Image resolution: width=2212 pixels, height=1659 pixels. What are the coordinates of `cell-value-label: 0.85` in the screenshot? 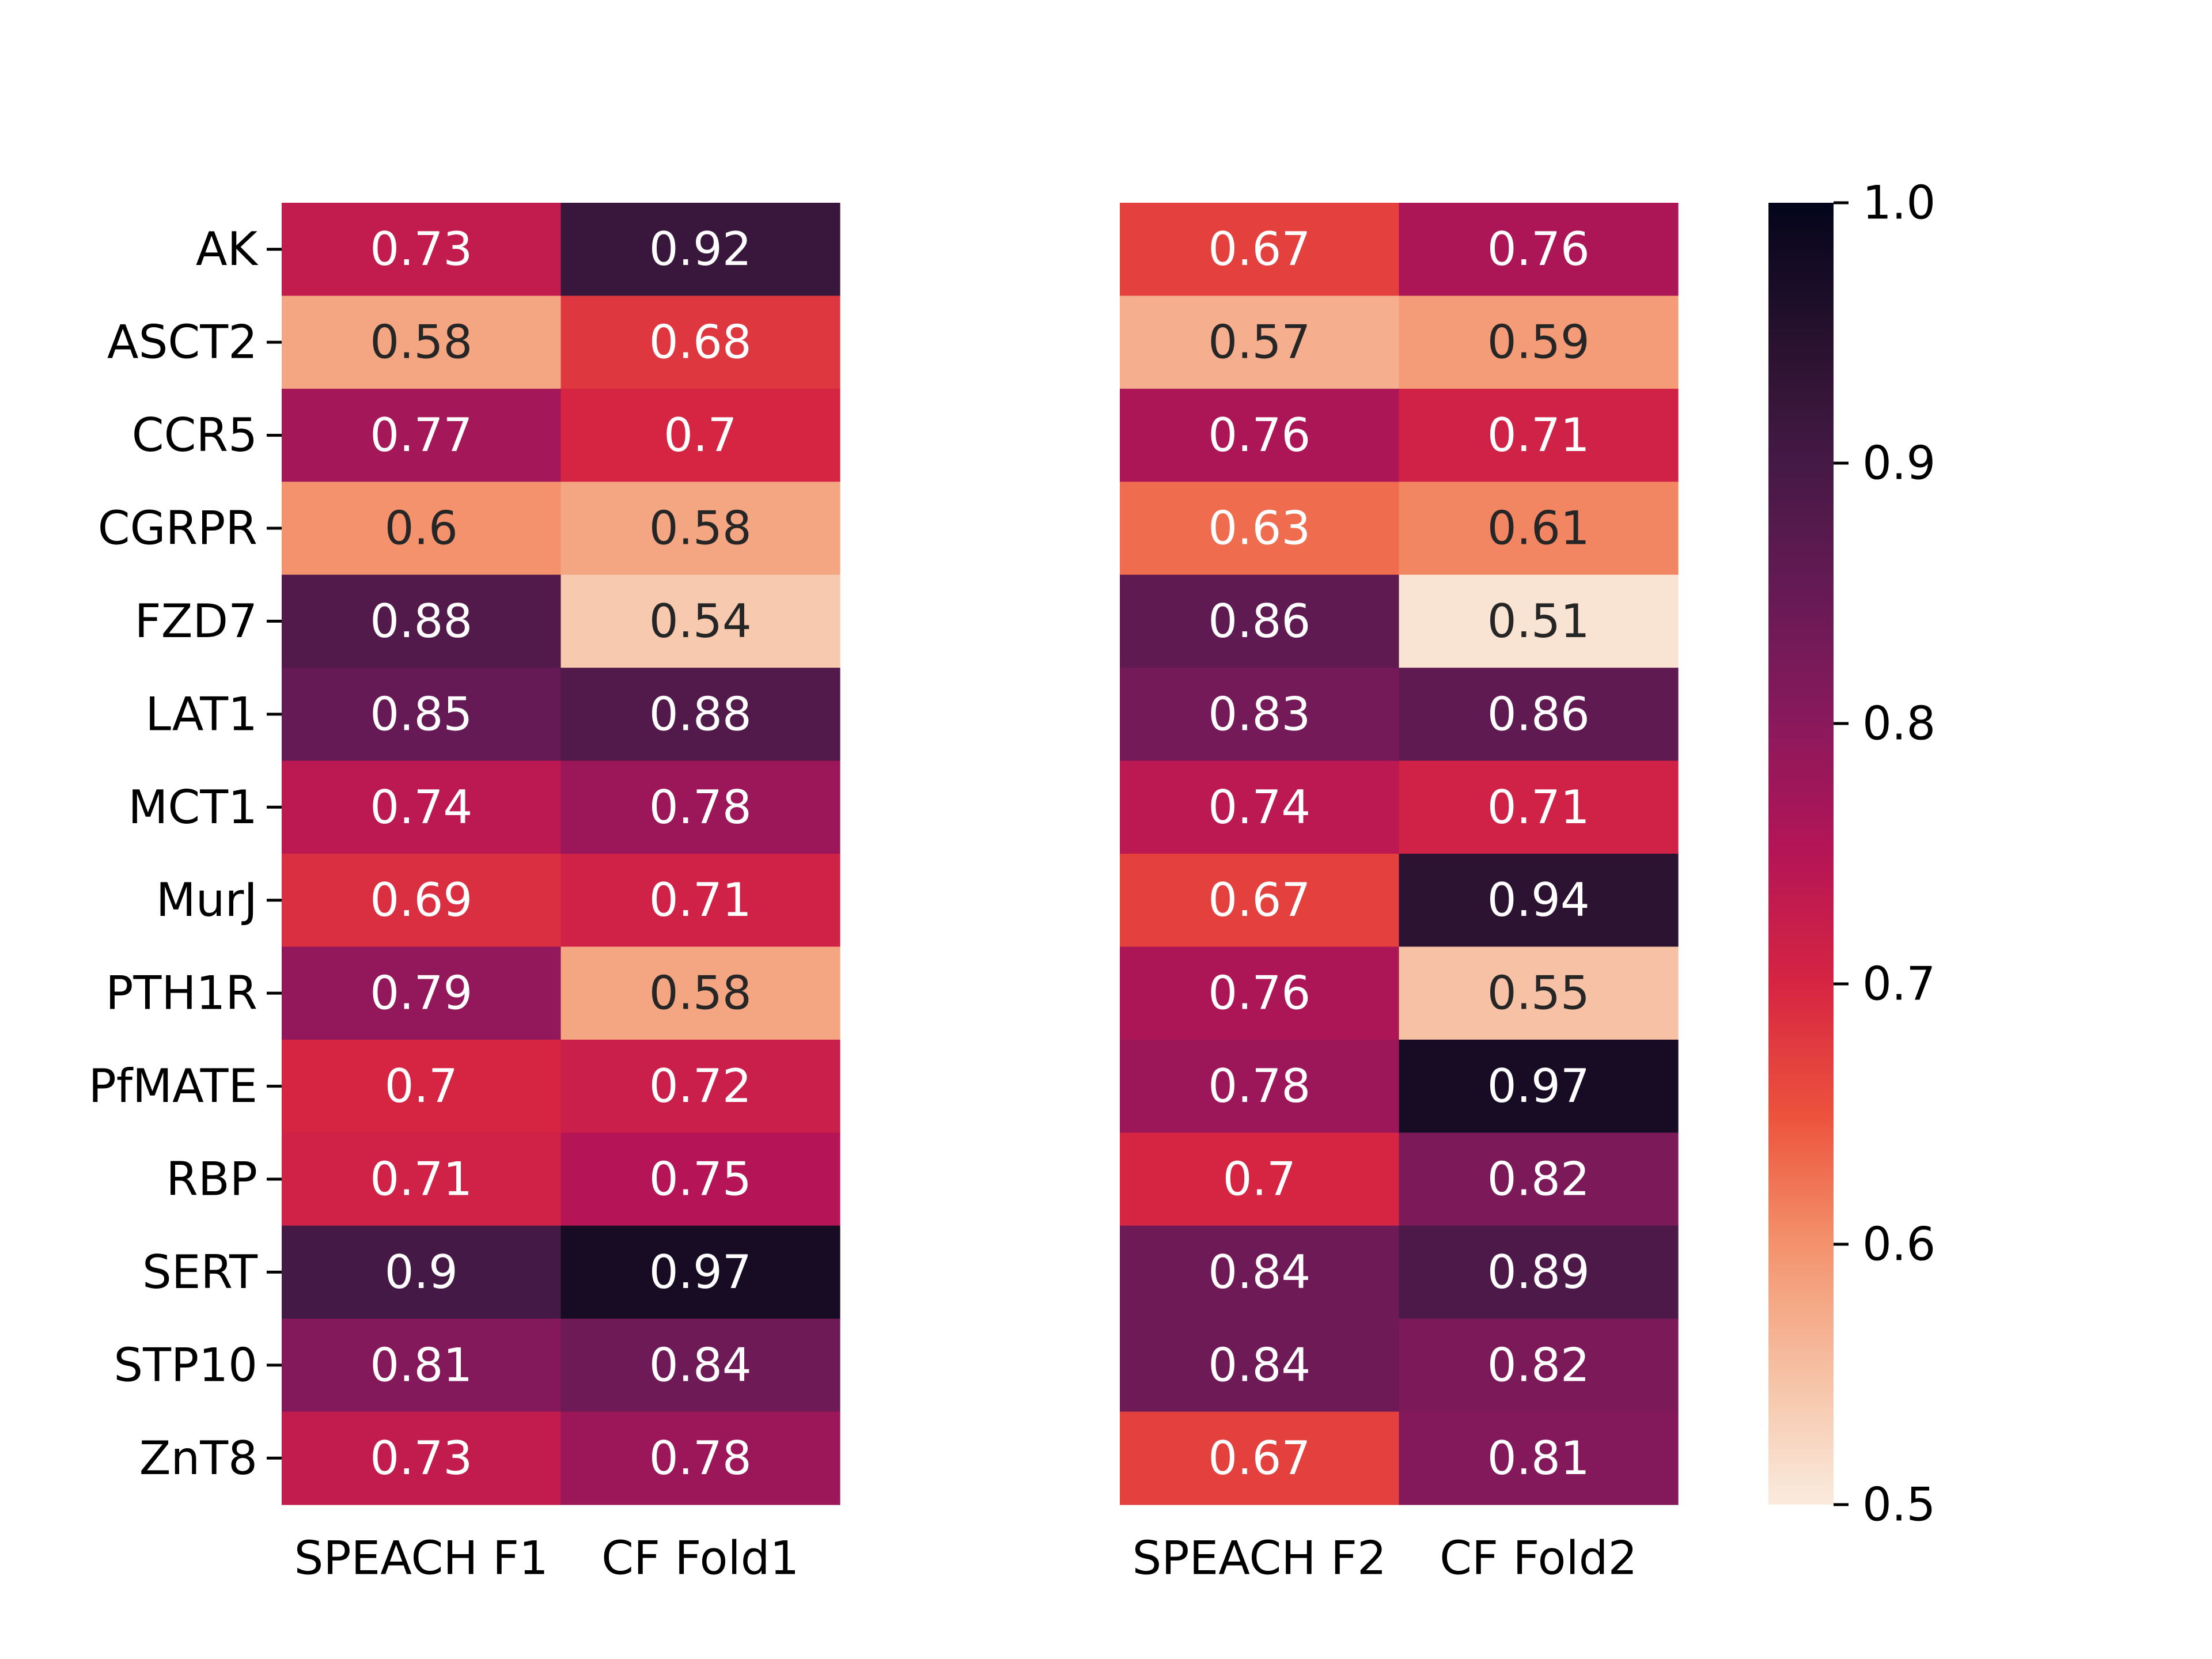 It's located at (421, 714).